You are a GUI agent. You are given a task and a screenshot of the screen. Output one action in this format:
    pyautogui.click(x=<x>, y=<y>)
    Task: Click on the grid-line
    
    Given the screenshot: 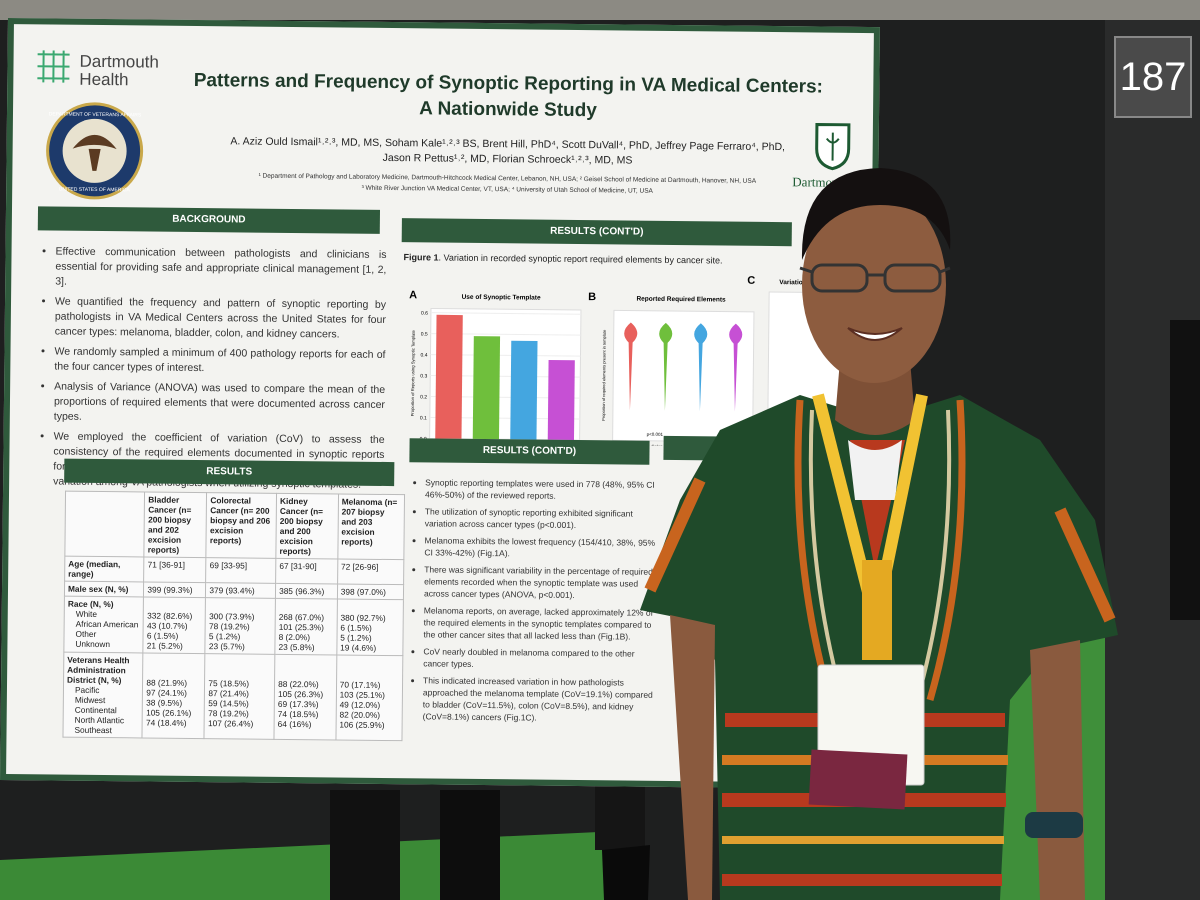 What is the action you would take?
    pyautogui.click(x=505, y=313)
    